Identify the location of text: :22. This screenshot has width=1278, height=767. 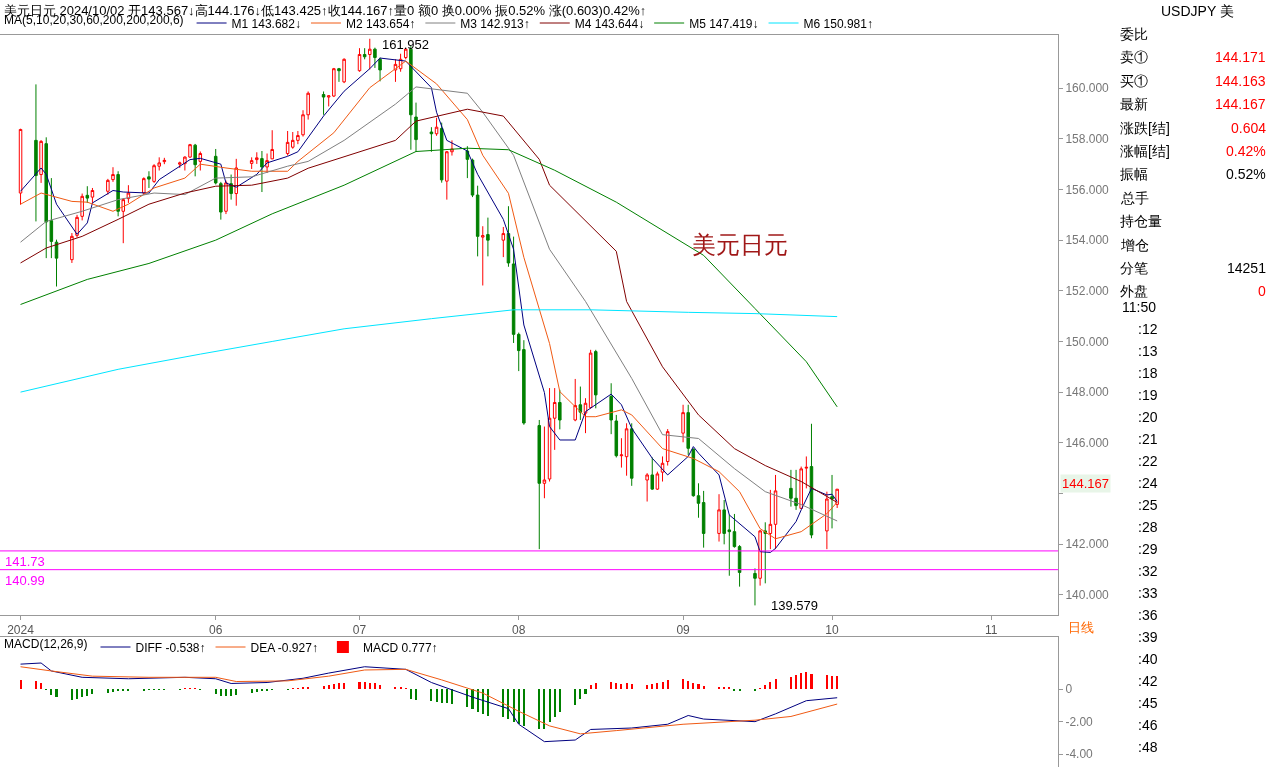
(1148, 461).